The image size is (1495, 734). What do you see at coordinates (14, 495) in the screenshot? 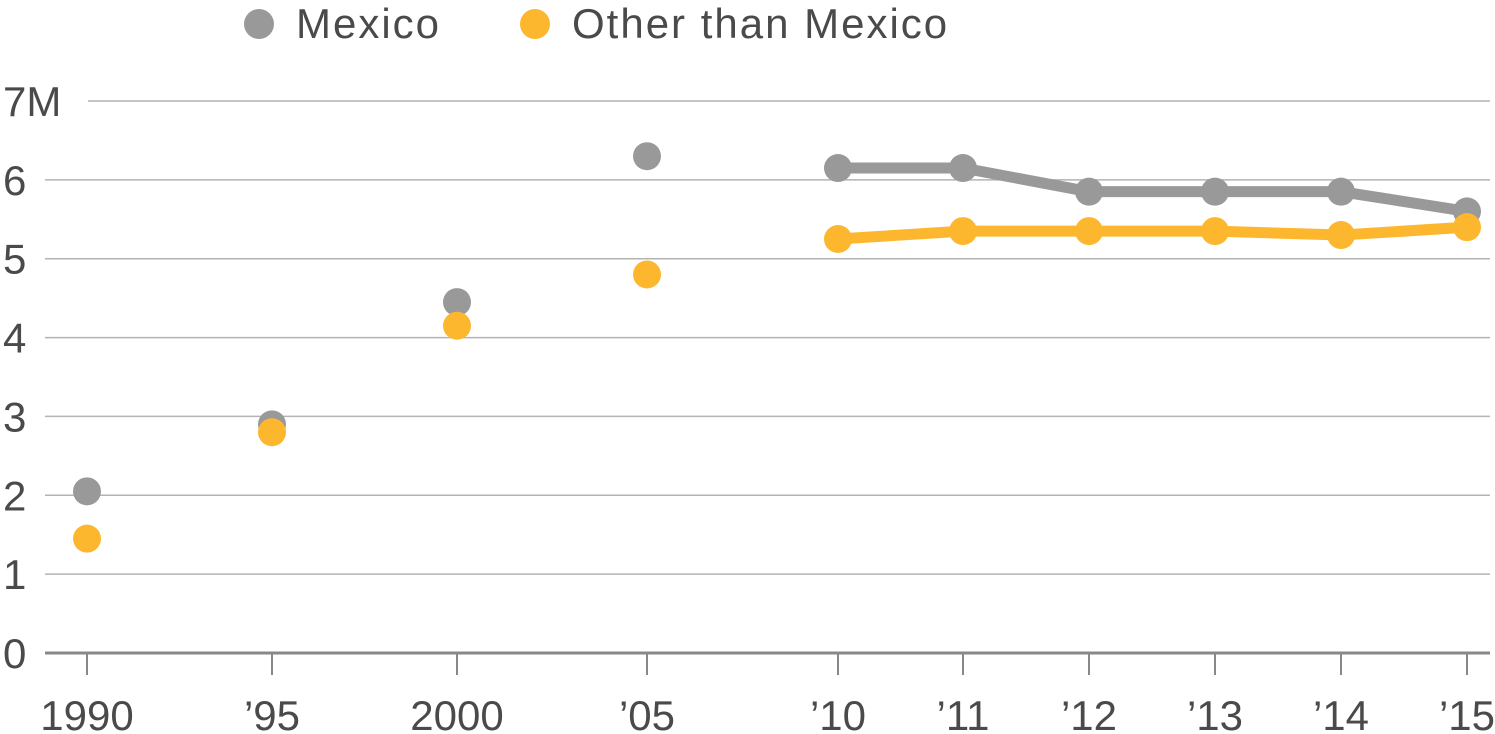
I see `y-tick-label-2: 2` at bounding box center [14, 495].